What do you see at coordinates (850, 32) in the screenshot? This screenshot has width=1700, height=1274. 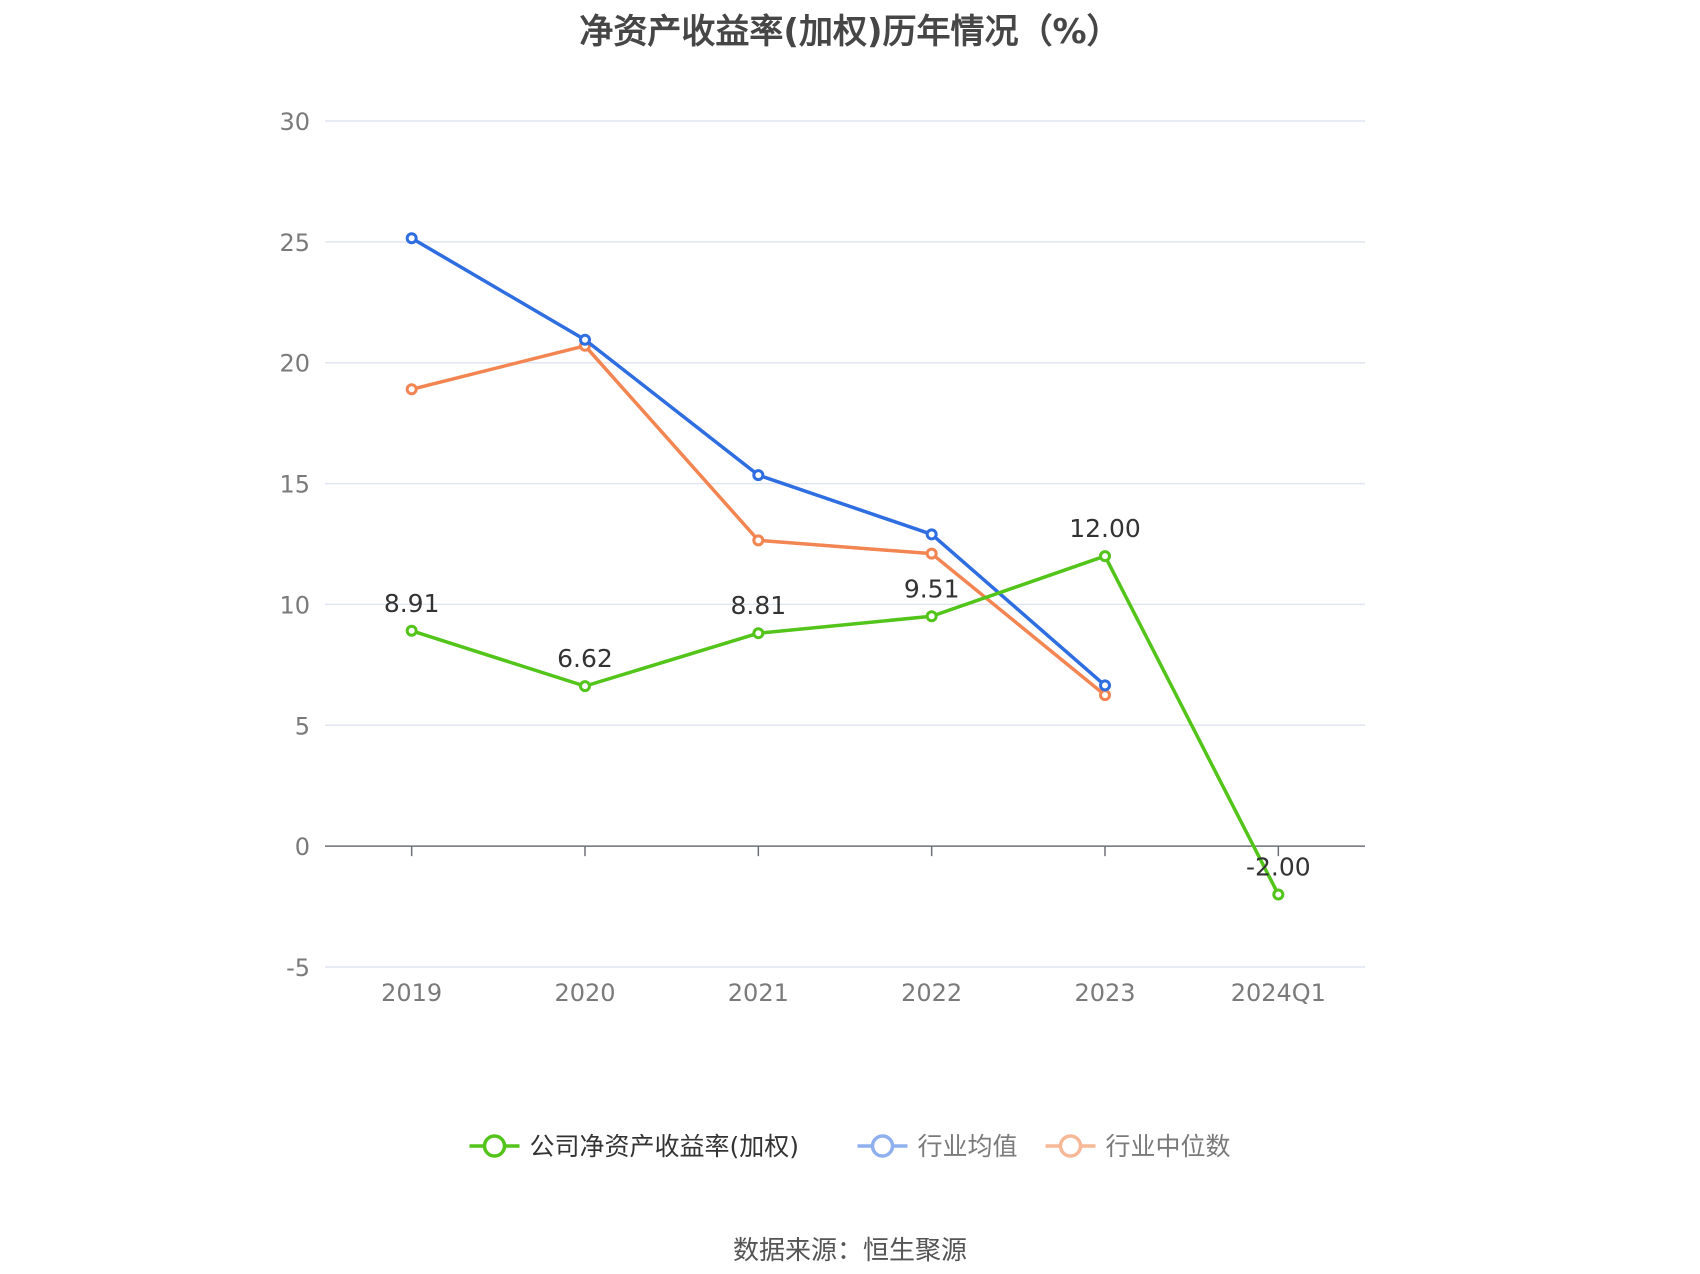 I see `chart-title: 净资产收益率(加权)历年情况（%）` at bounding box center [850, 32].